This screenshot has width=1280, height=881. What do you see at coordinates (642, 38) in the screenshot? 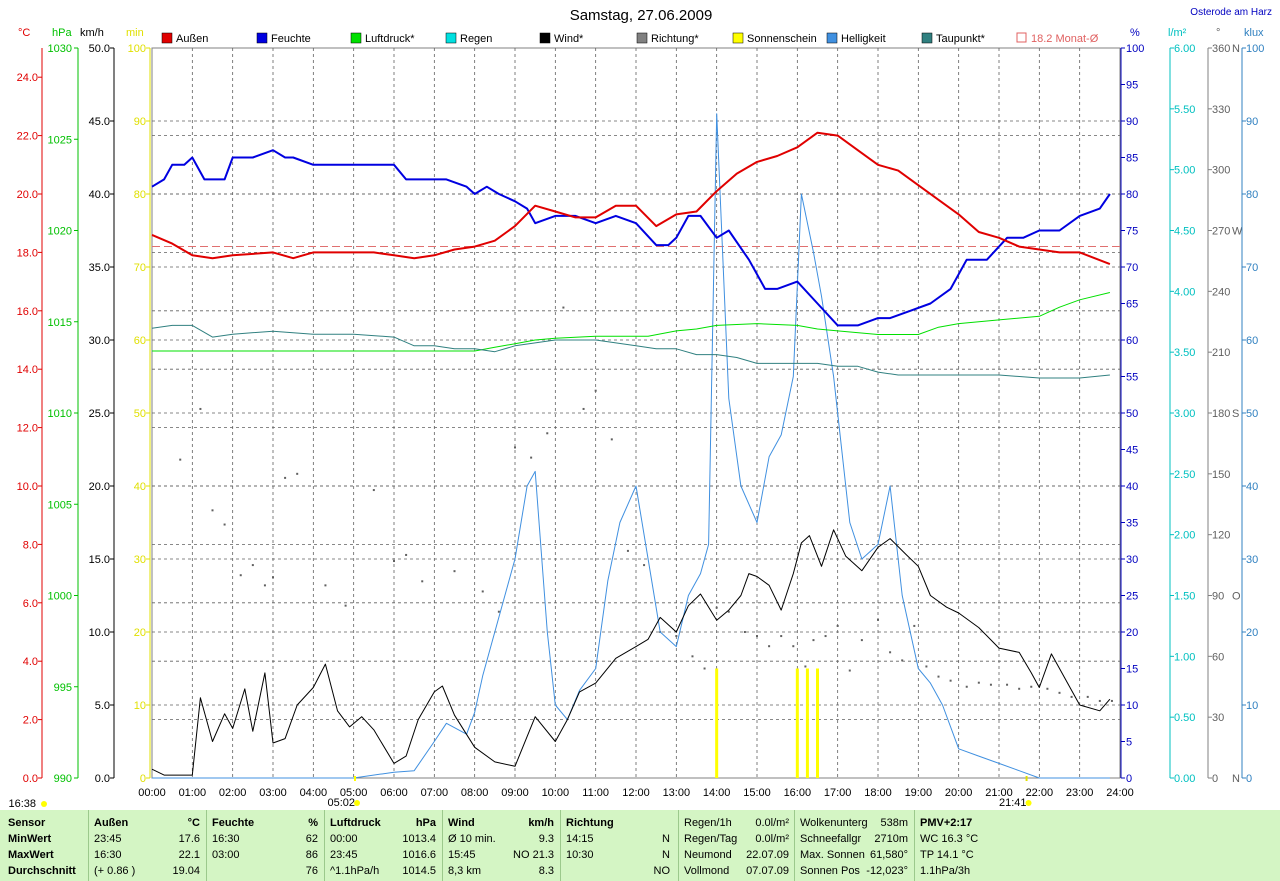
I see `legend-swatch` at bounding box center [642, 38].